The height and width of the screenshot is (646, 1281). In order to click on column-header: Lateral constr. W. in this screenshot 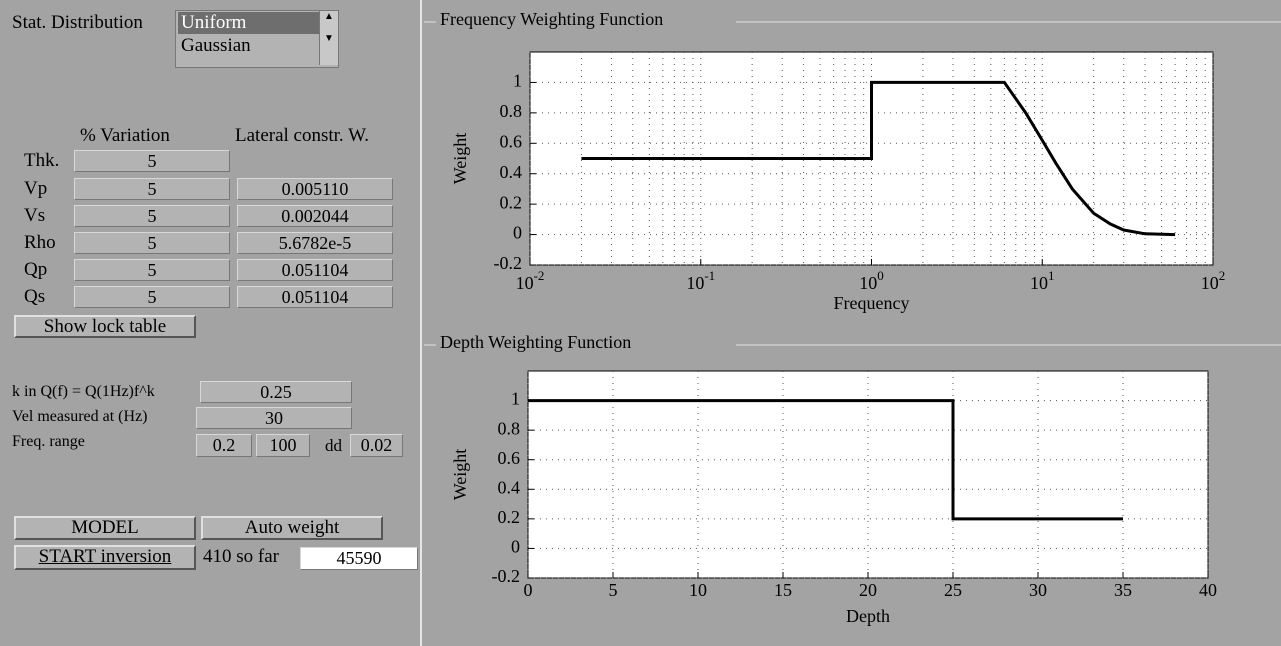, I will do `click(302, 135)`.